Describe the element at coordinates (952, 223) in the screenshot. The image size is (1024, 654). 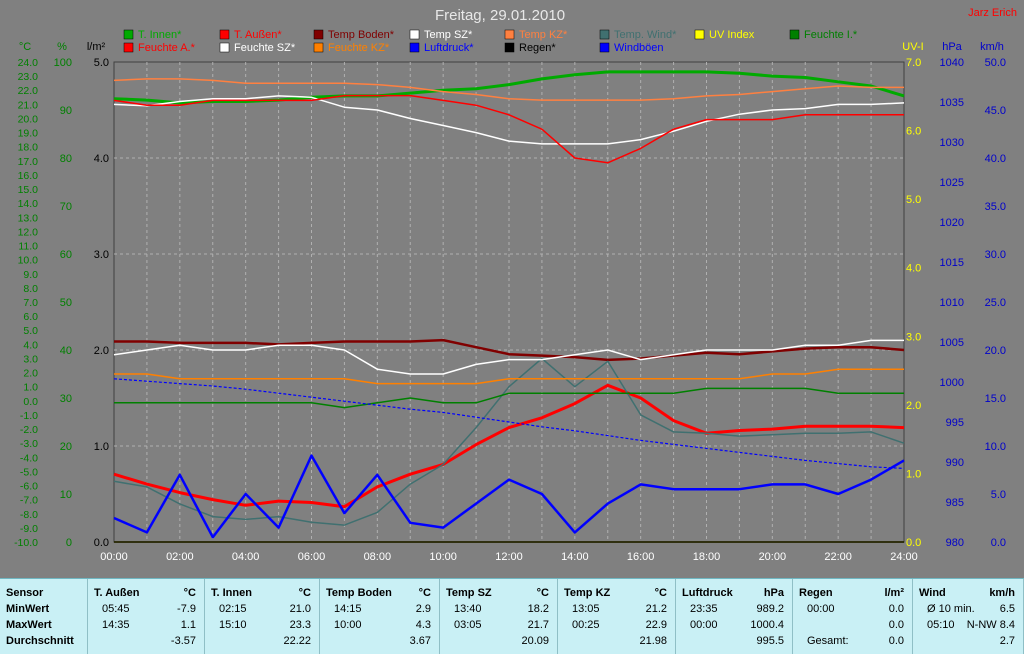
I see `tick-pressure: 1020` at that location.